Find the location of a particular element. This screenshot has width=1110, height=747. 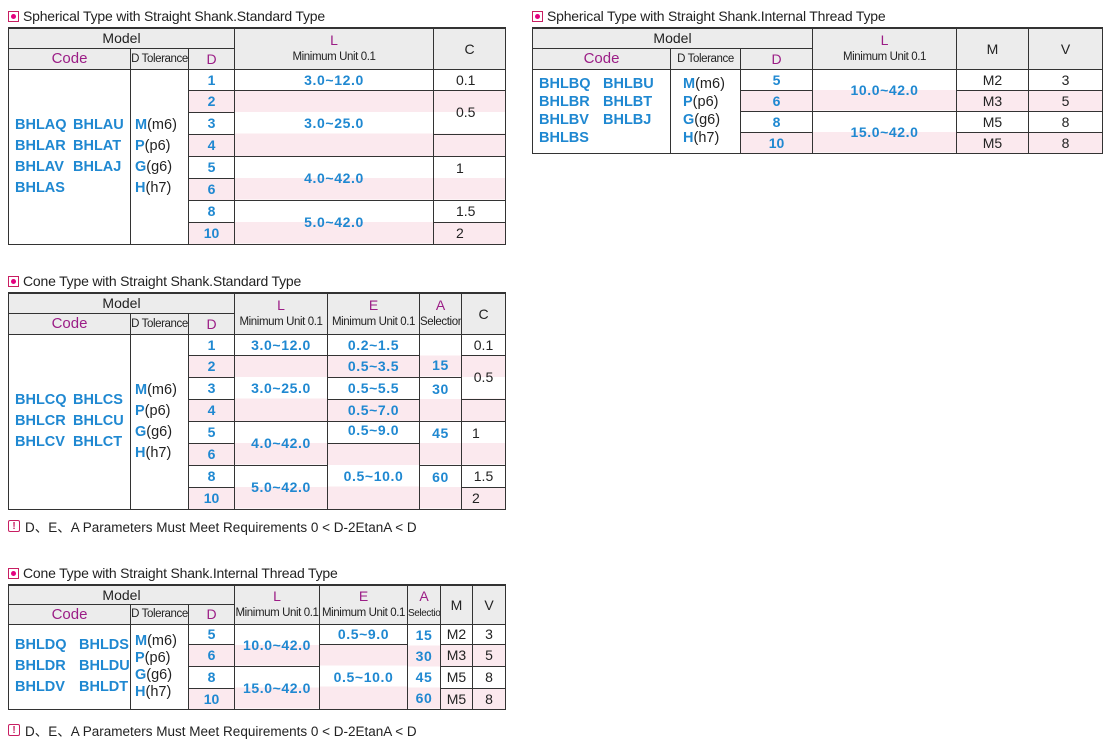

code-list: BHLBQ BHLBU BHLBR BHLBT BHLBV BHLBJ BHLBS is located at coordinates (601, 111).